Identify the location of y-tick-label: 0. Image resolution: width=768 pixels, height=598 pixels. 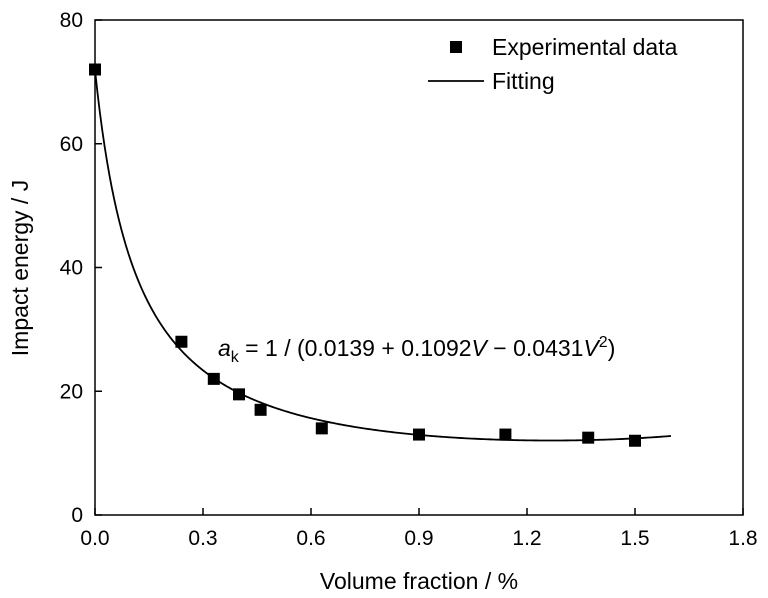
(77, 515).